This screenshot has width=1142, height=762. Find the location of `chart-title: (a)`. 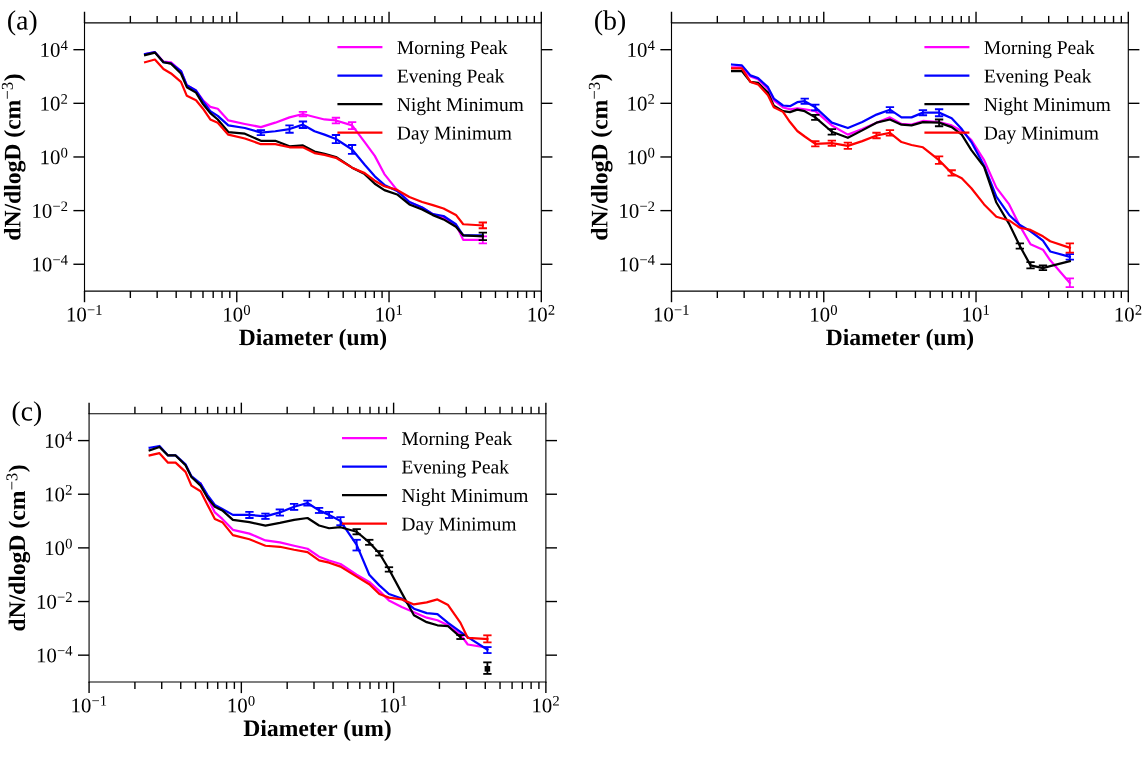

chart-title: (a) is located at coordinates (22, 23).